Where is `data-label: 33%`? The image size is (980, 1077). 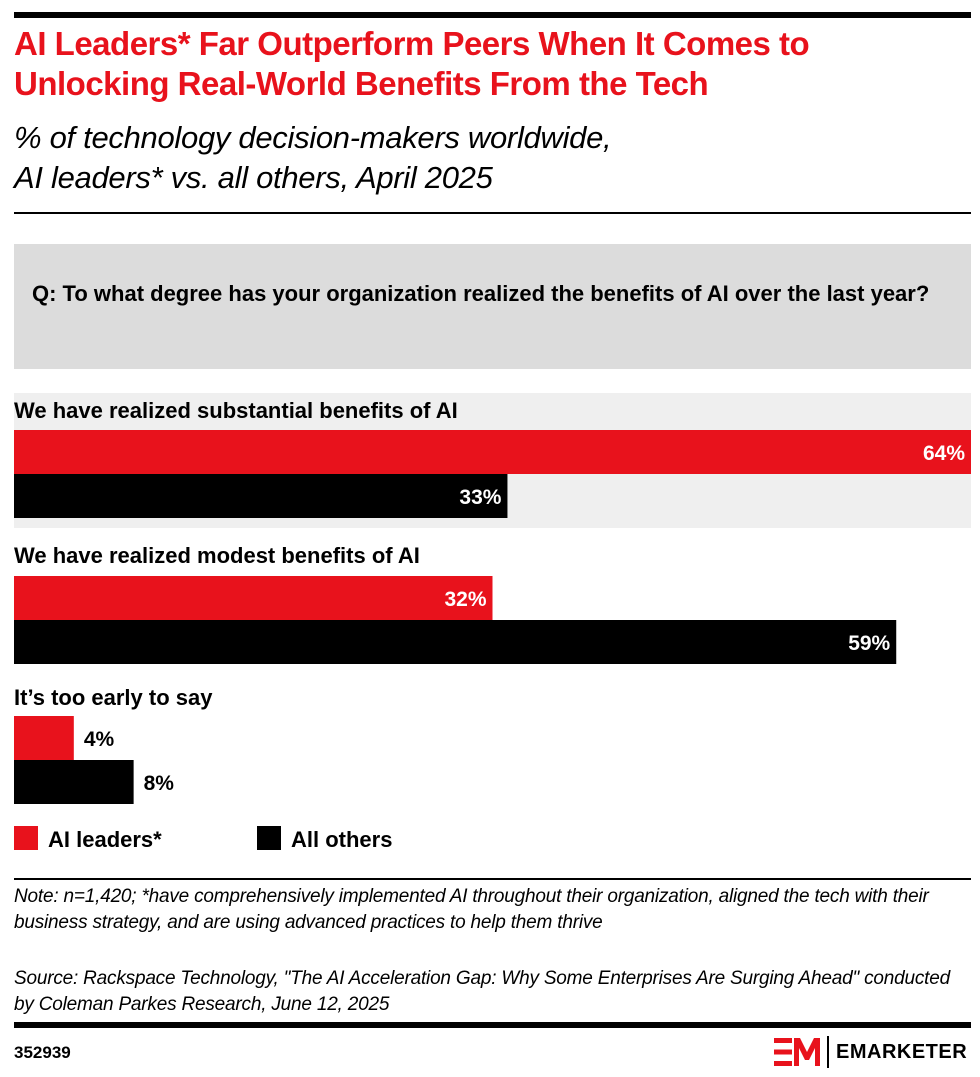 data-label: 33% is located at coordinates (480, 497).